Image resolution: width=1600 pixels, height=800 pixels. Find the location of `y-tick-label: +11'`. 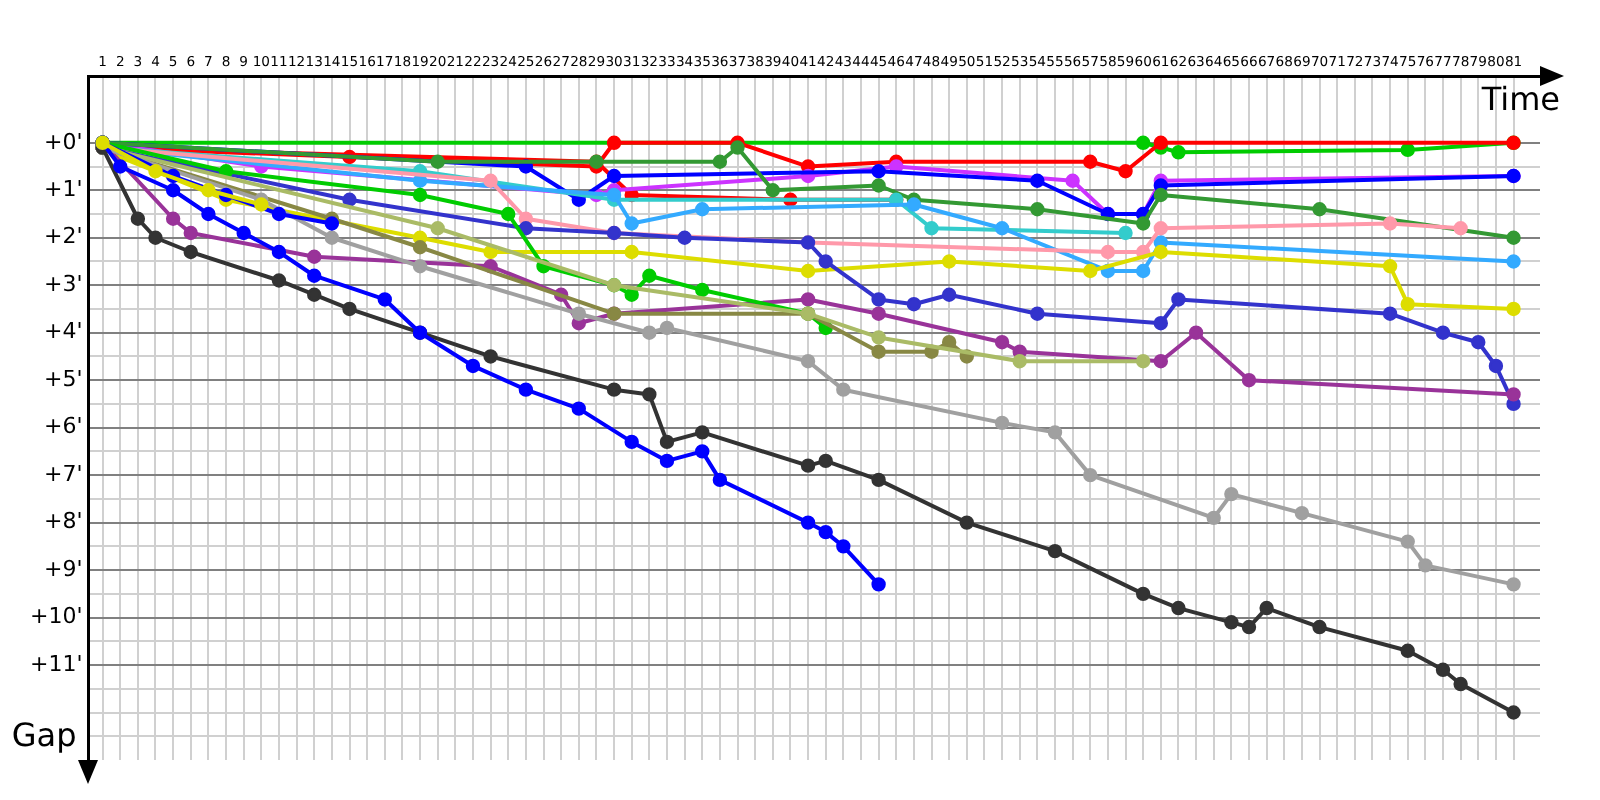

y-tick-label: +11' is located at coordinates (56, 663).